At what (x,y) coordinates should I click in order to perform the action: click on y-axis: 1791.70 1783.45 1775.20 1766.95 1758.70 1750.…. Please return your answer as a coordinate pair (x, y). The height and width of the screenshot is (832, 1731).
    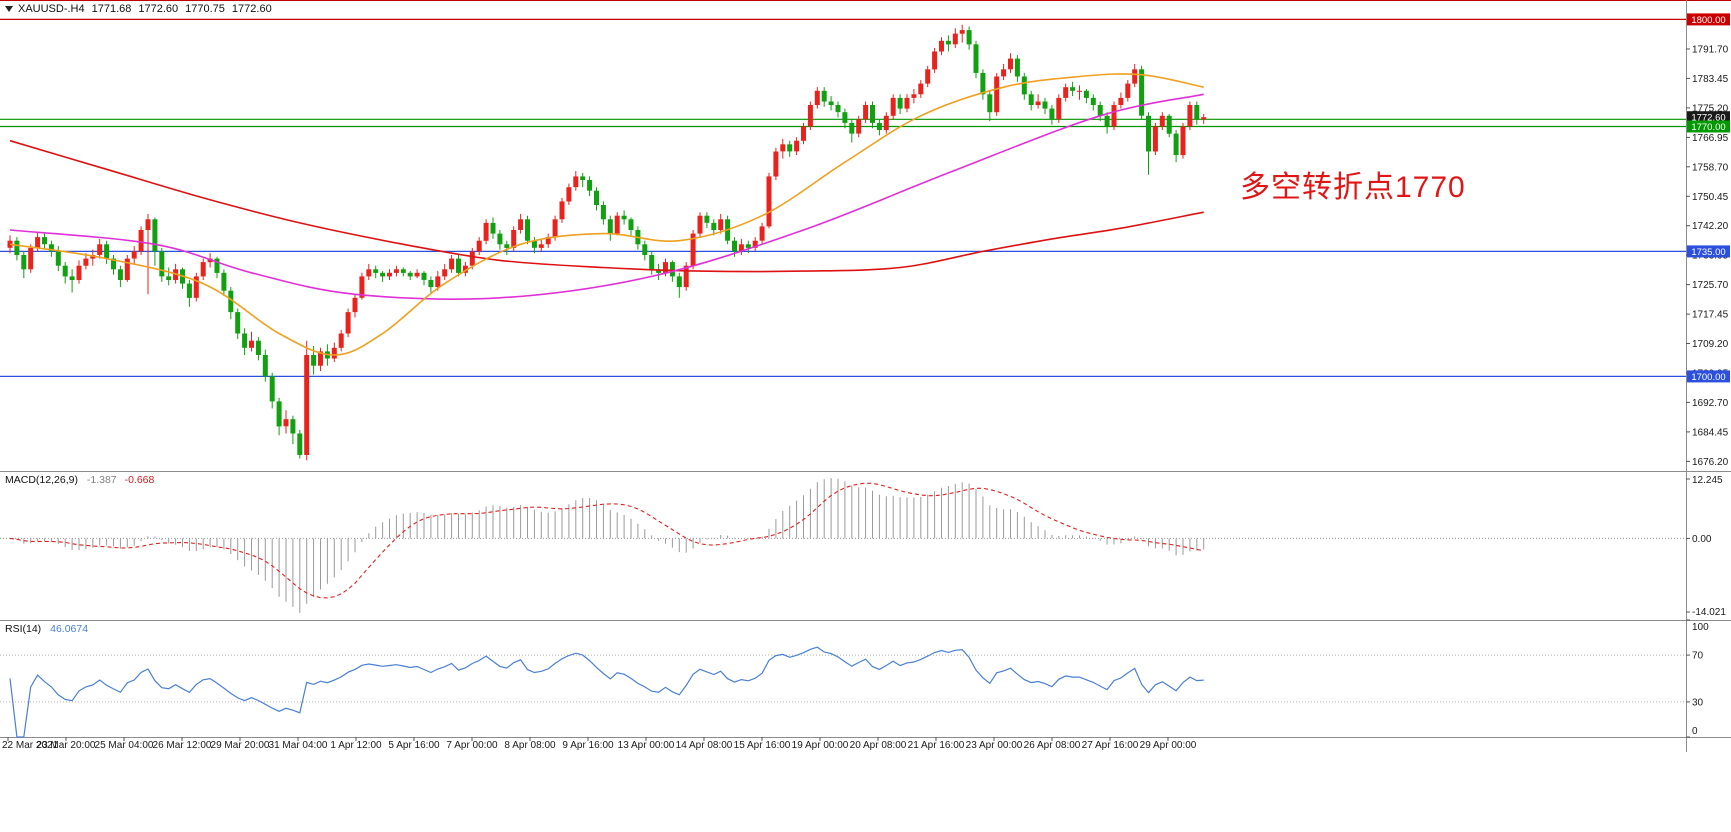
    Looking at the image, I should click on (1707, 256).